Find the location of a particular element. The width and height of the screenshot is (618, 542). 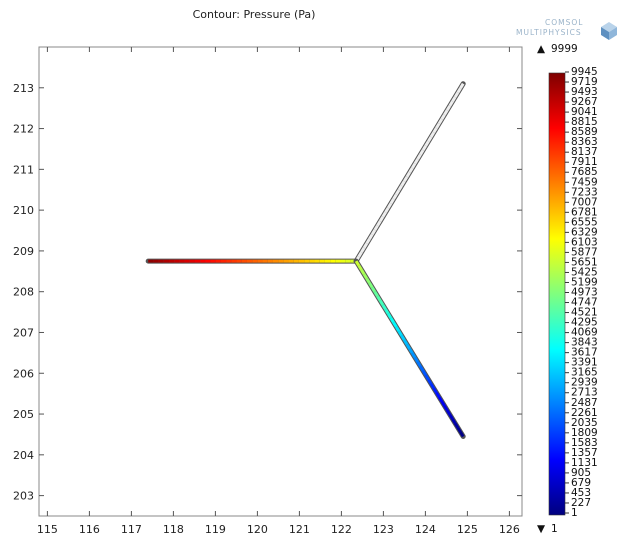

colorbar-tick-label: 2487 is located at coordinates (584, 403).